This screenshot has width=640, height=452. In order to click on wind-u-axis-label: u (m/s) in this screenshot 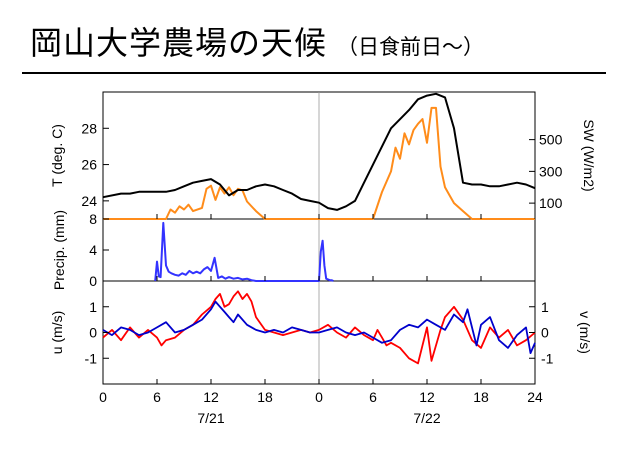, I will do `click(57, 333)`.